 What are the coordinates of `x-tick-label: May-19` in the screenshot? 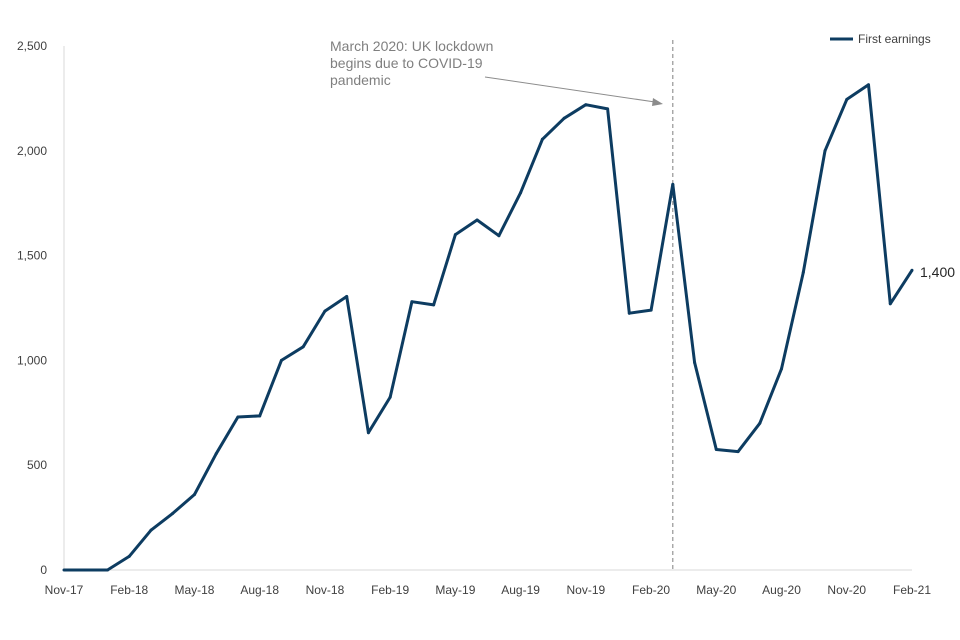 It's located at (455, 590).